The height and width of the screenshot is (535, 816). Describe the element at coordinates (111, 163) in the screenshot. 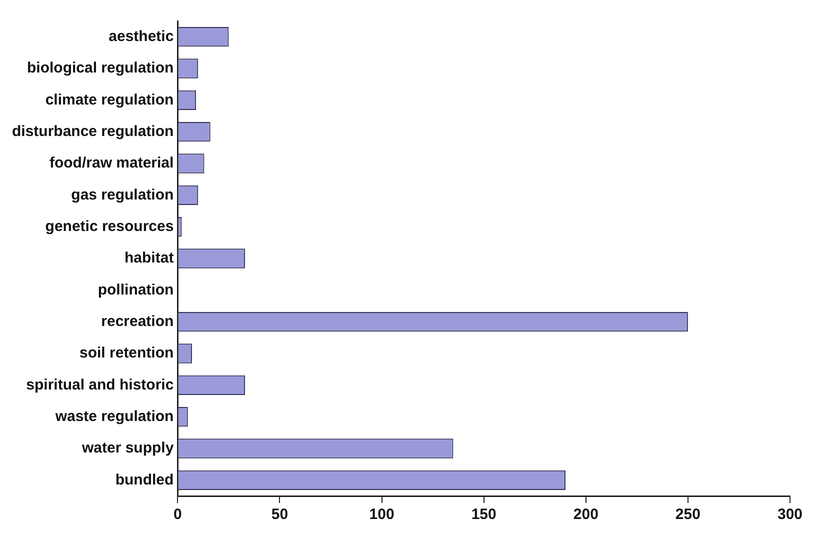

I see `y-tick-label: food/raw material` at that location.